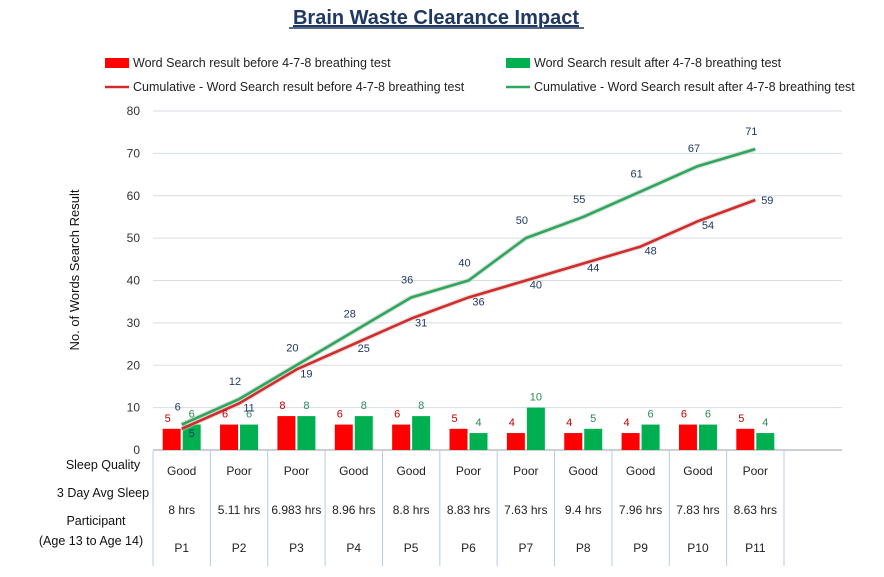 Image resolution: width=884 pixels, height=577 pixels. What do you see at coordinates (684, 415) in the screenshot?
I see `bar-before-label-P10: 6` at bounding box center [684, 415].